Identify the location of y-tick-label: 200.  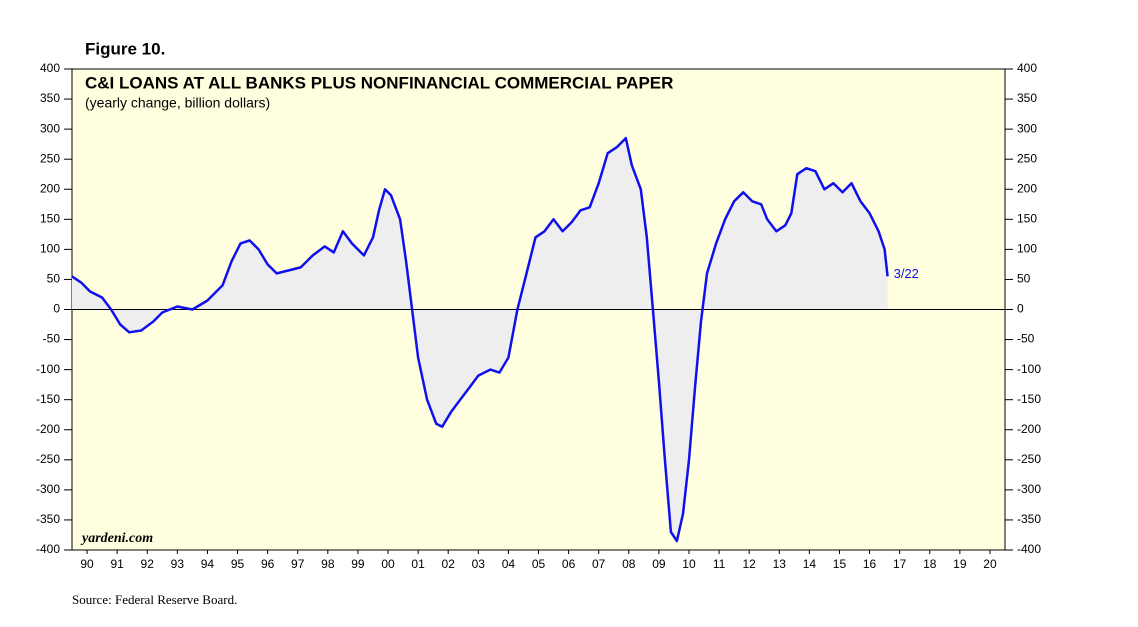
(50, 188).